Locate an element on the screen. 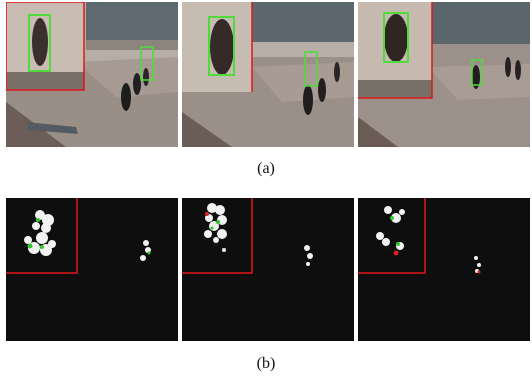 This screenshot has width=532, height=379. caption-a: (a) is located at coordinates (266, 168).